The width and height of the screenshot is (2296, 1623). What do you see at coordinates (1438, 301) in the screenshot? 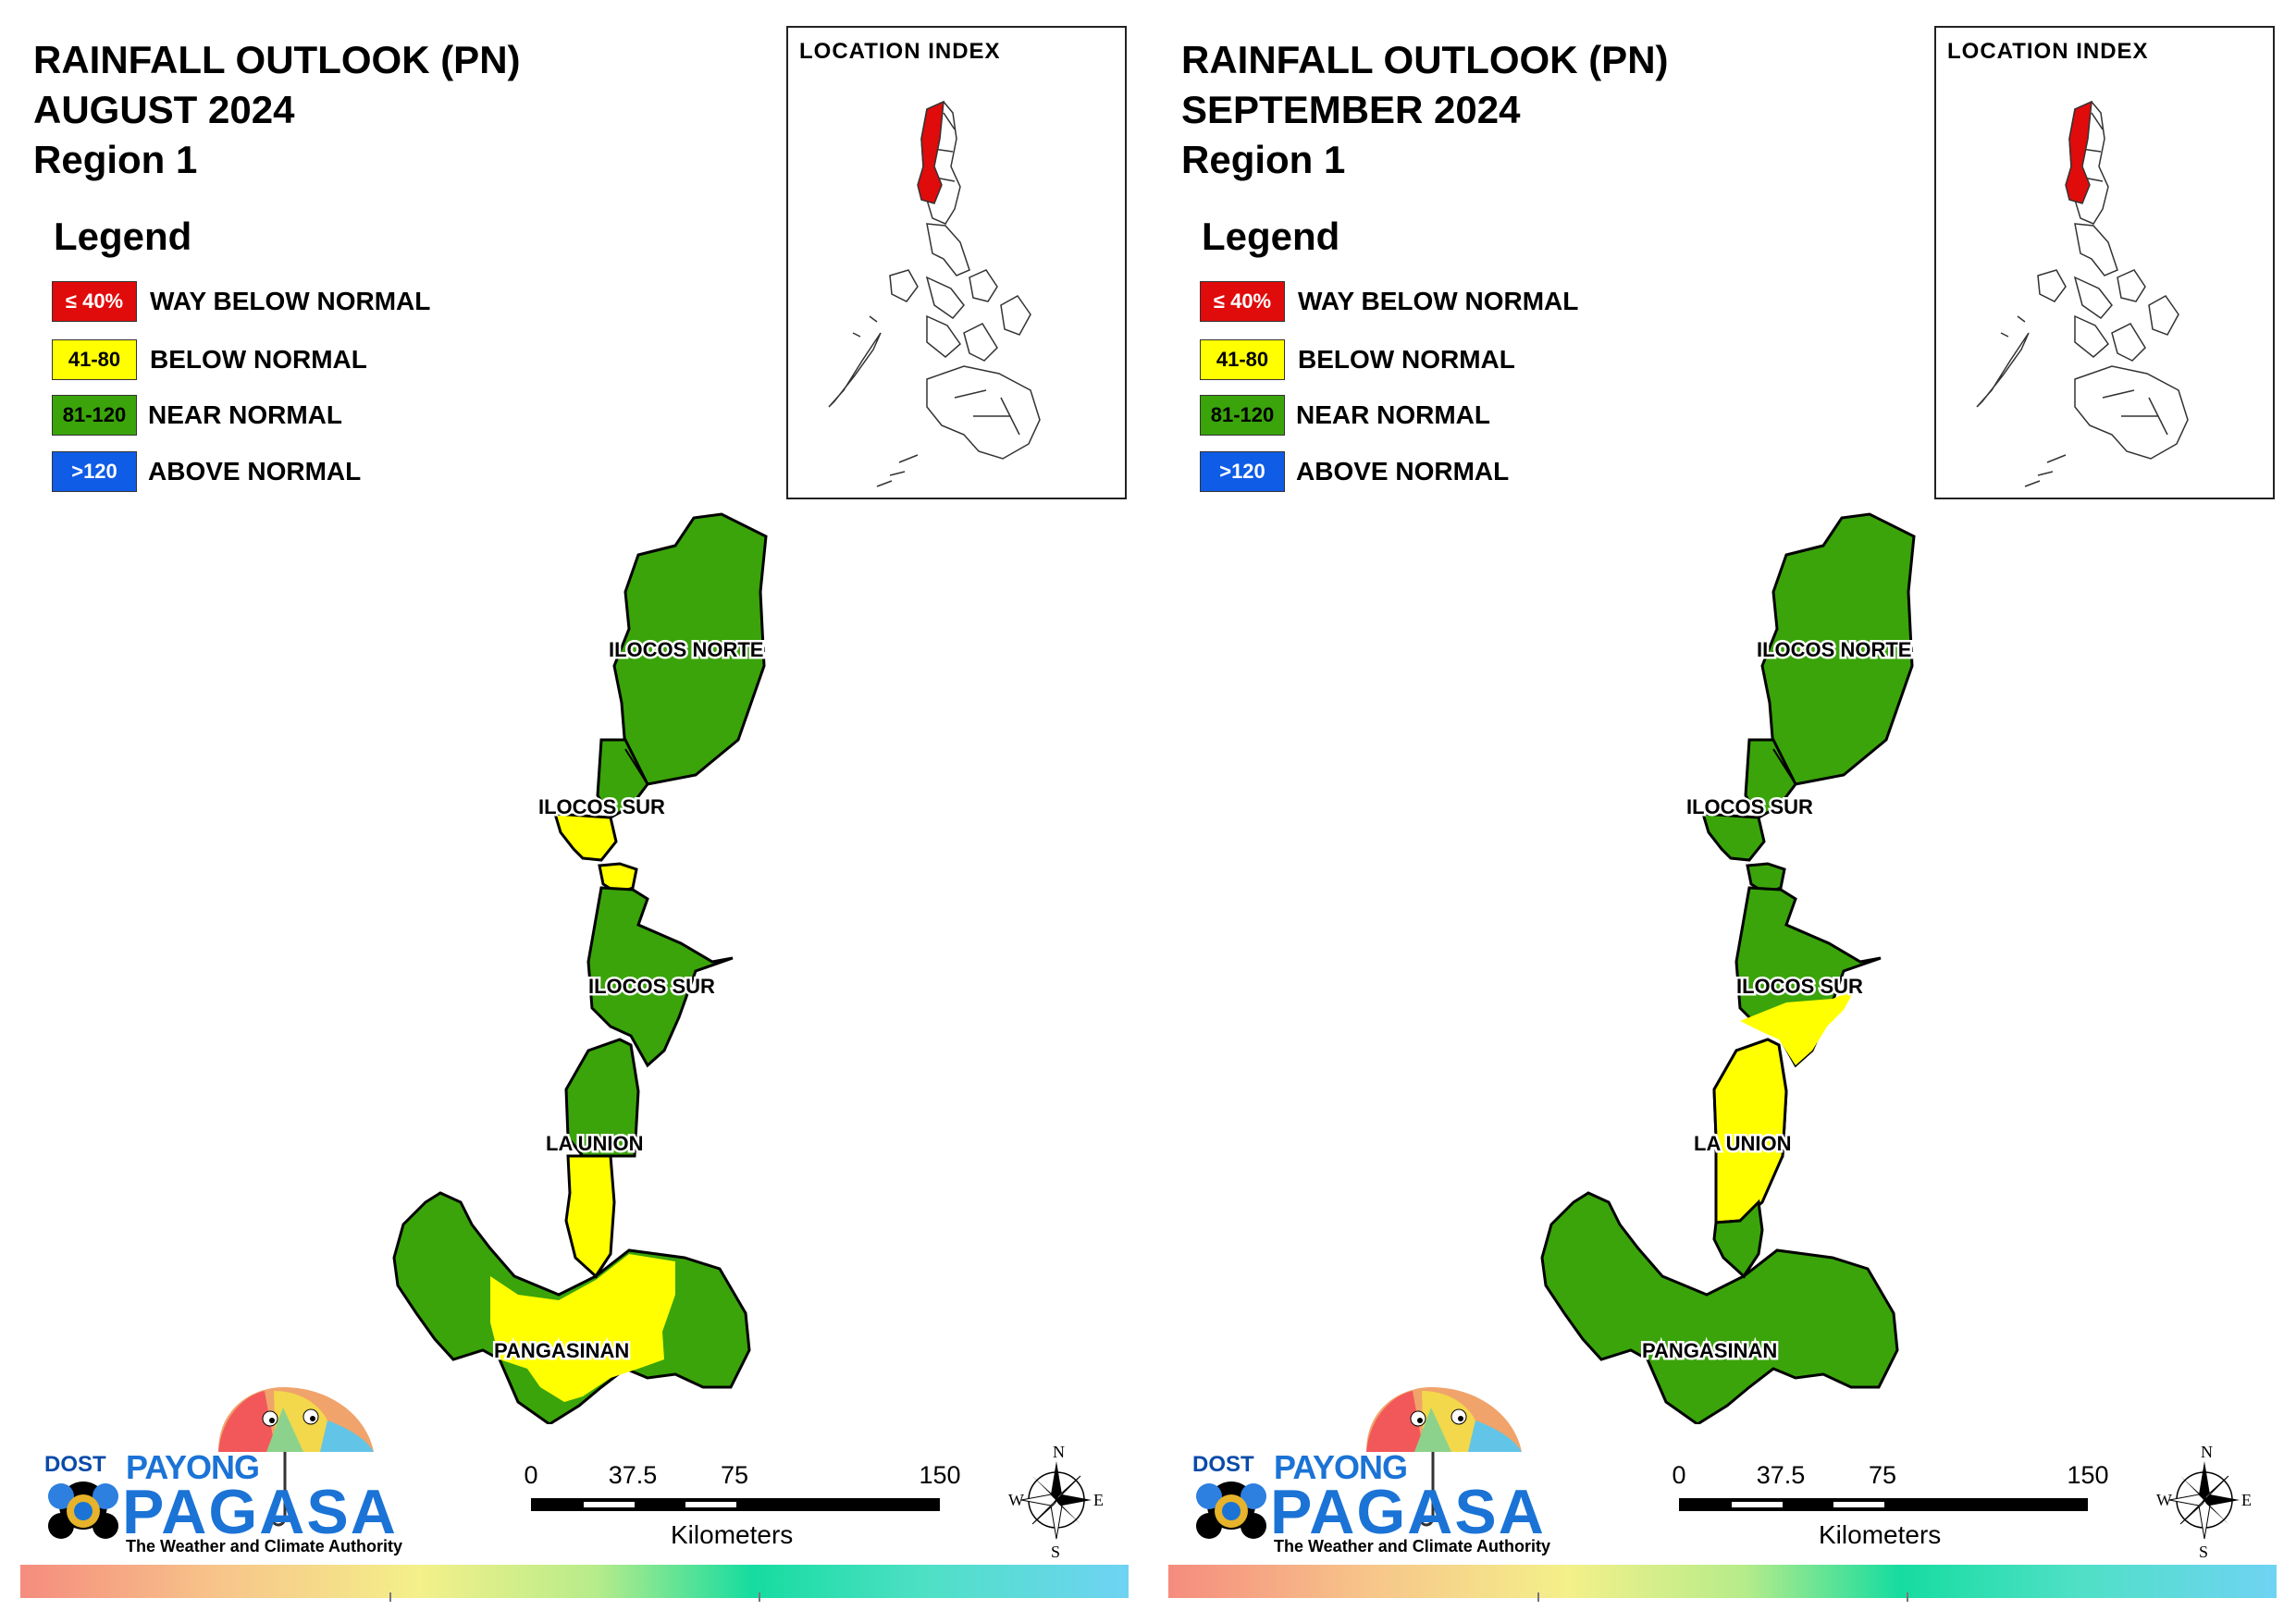
I see `legend-label: WAY BELOW NORMAL` at bounding box center [1438, 301].